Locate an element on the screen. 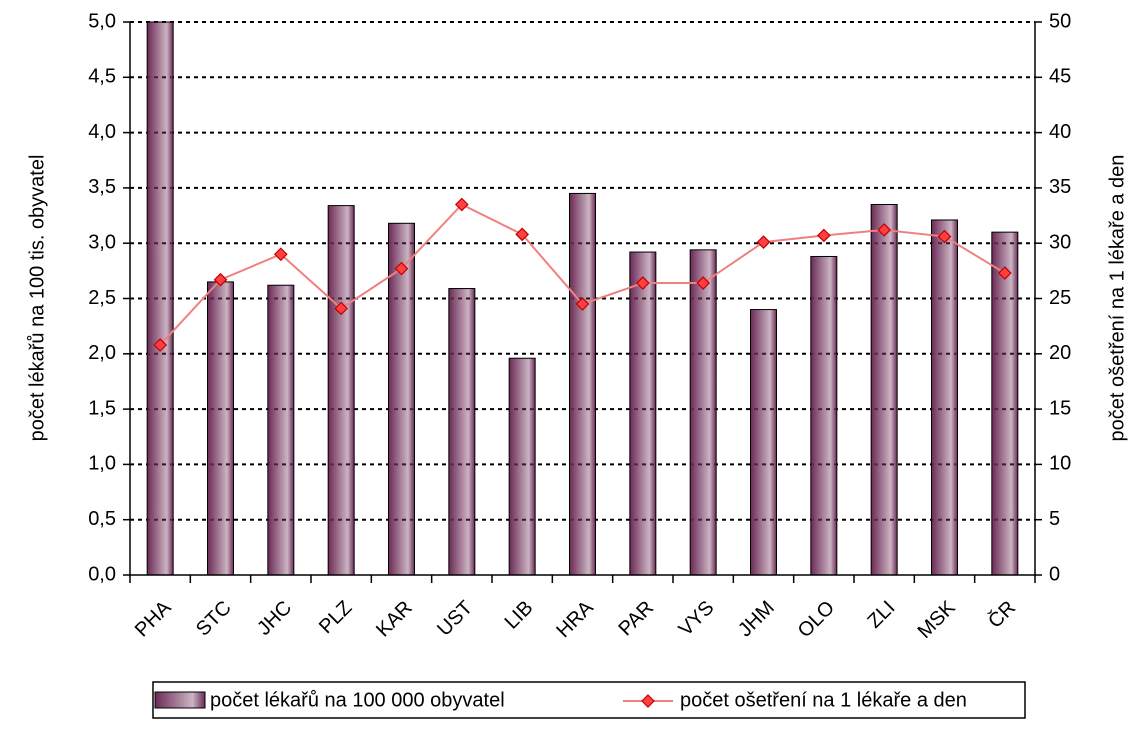 The height and width of the screenshot is (752, 1141). y2-tick-label: 5 is located at coordinates (1054, 519).